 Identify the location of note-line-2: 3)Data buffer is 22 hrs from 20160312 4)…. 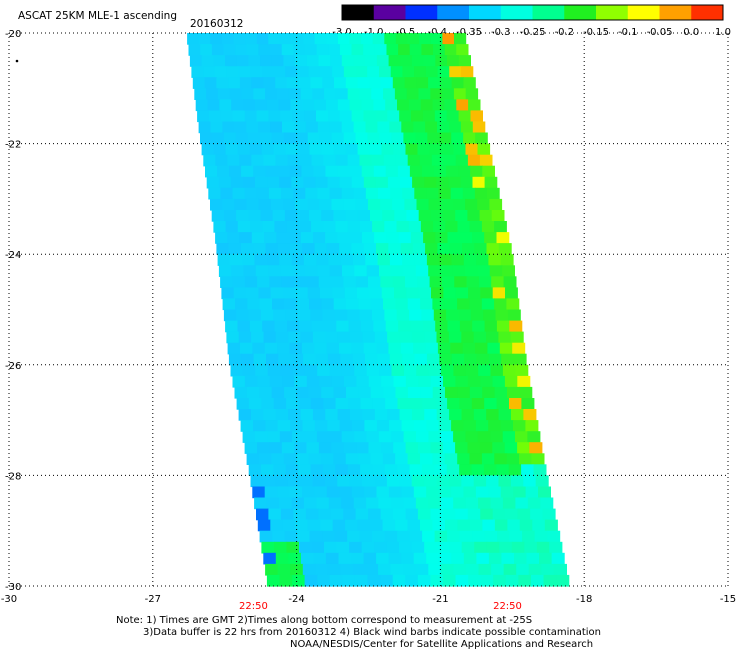
(372, 632).